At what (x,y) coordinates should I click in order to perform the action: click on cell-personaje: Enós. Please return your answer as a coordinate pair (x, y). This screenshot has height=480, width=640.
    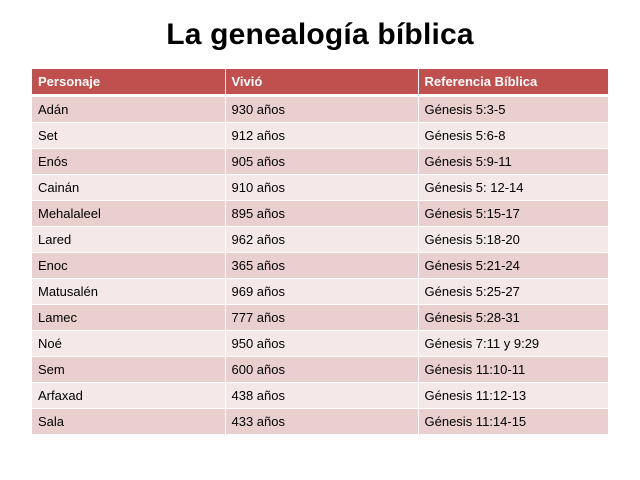
    Looking at the image, I should click on (129, 161).